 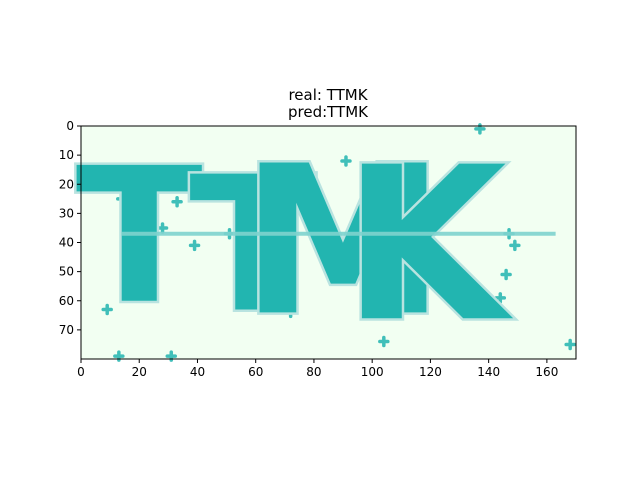 I want to click on x-tick-label: 80, so click(x=313, y=372).